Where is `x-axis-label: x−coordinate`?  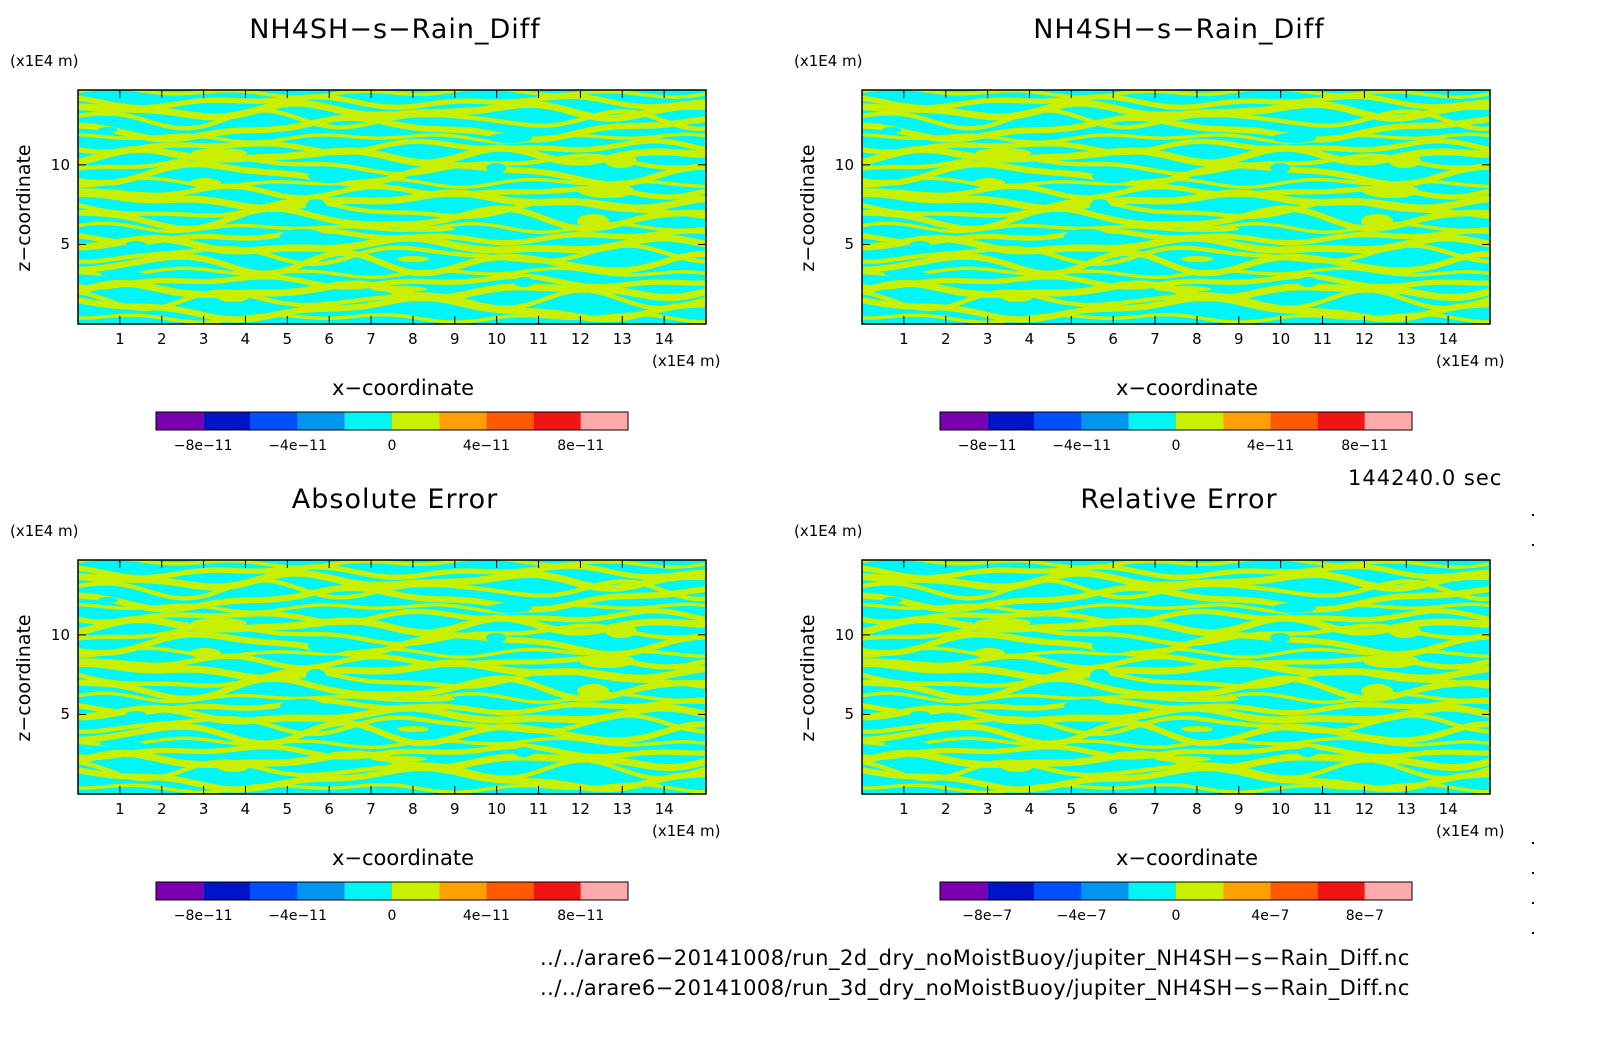 x-axis-label: x−coordinate is located at coordinates (1187, 388).